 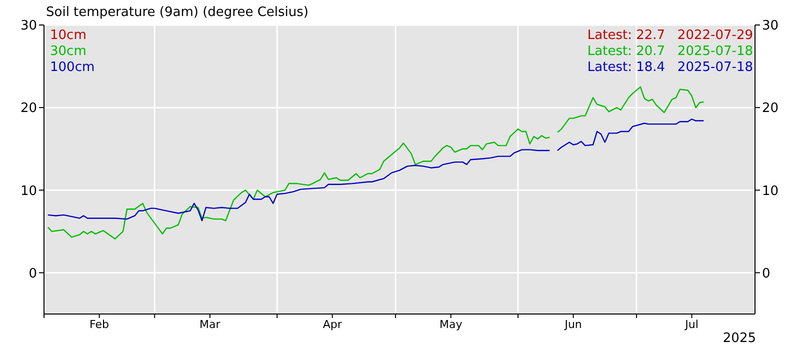 What do you see at coordinates (69, 52) in the screenshot?
I see `text: 30cm` at bounding box center [69, 52].